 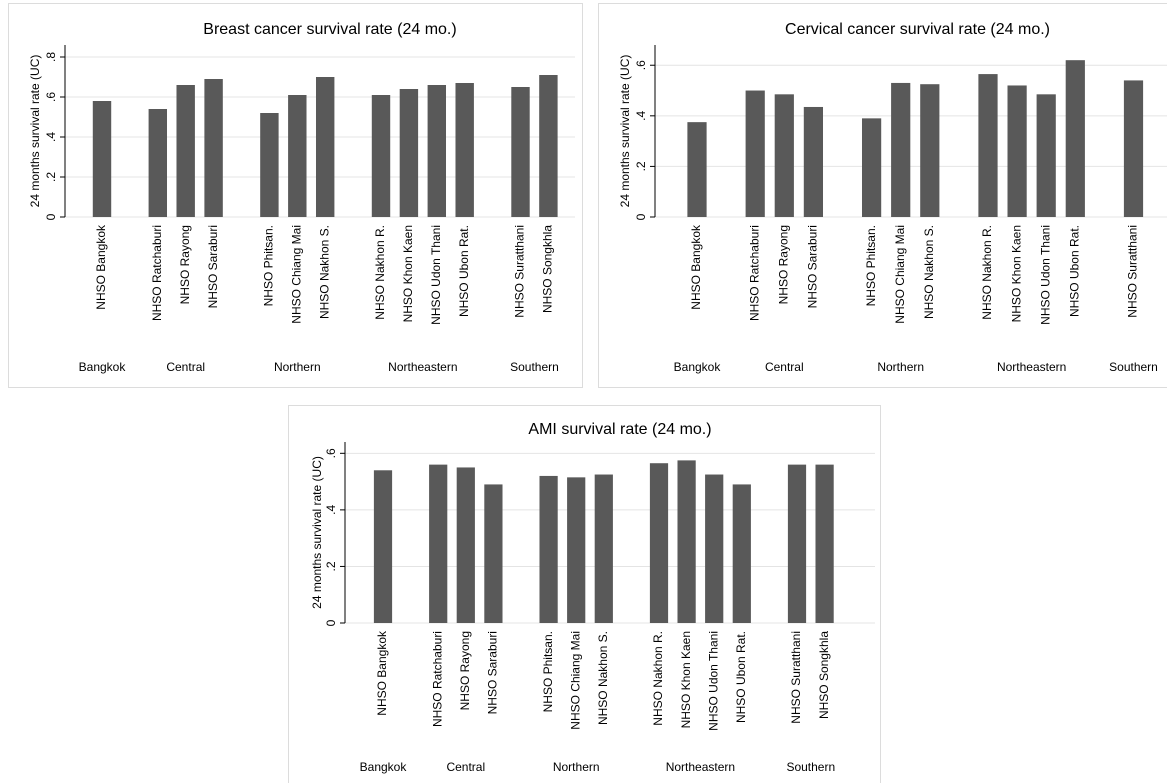 I want to click on y-tick-label: .8, so click(x=51, y=57).